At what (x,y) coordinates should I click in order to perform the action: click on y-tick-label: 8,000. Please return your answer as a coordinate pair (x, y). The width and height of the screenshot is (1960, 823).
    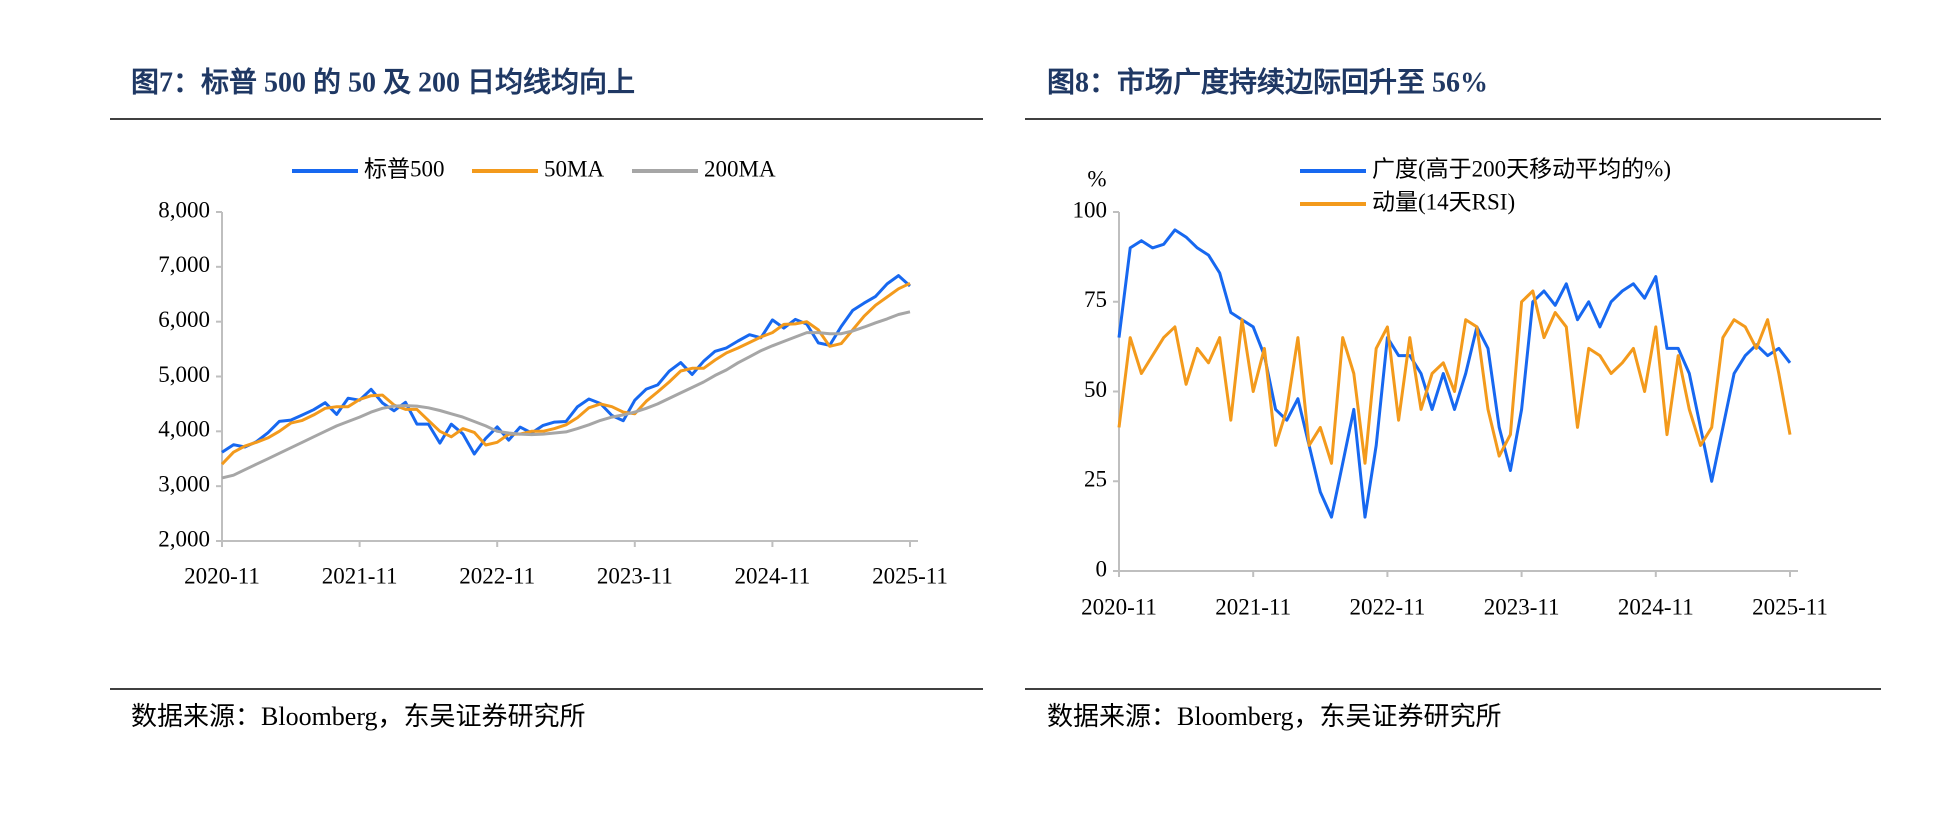
    Looking at the image, I should click on (184, 209).